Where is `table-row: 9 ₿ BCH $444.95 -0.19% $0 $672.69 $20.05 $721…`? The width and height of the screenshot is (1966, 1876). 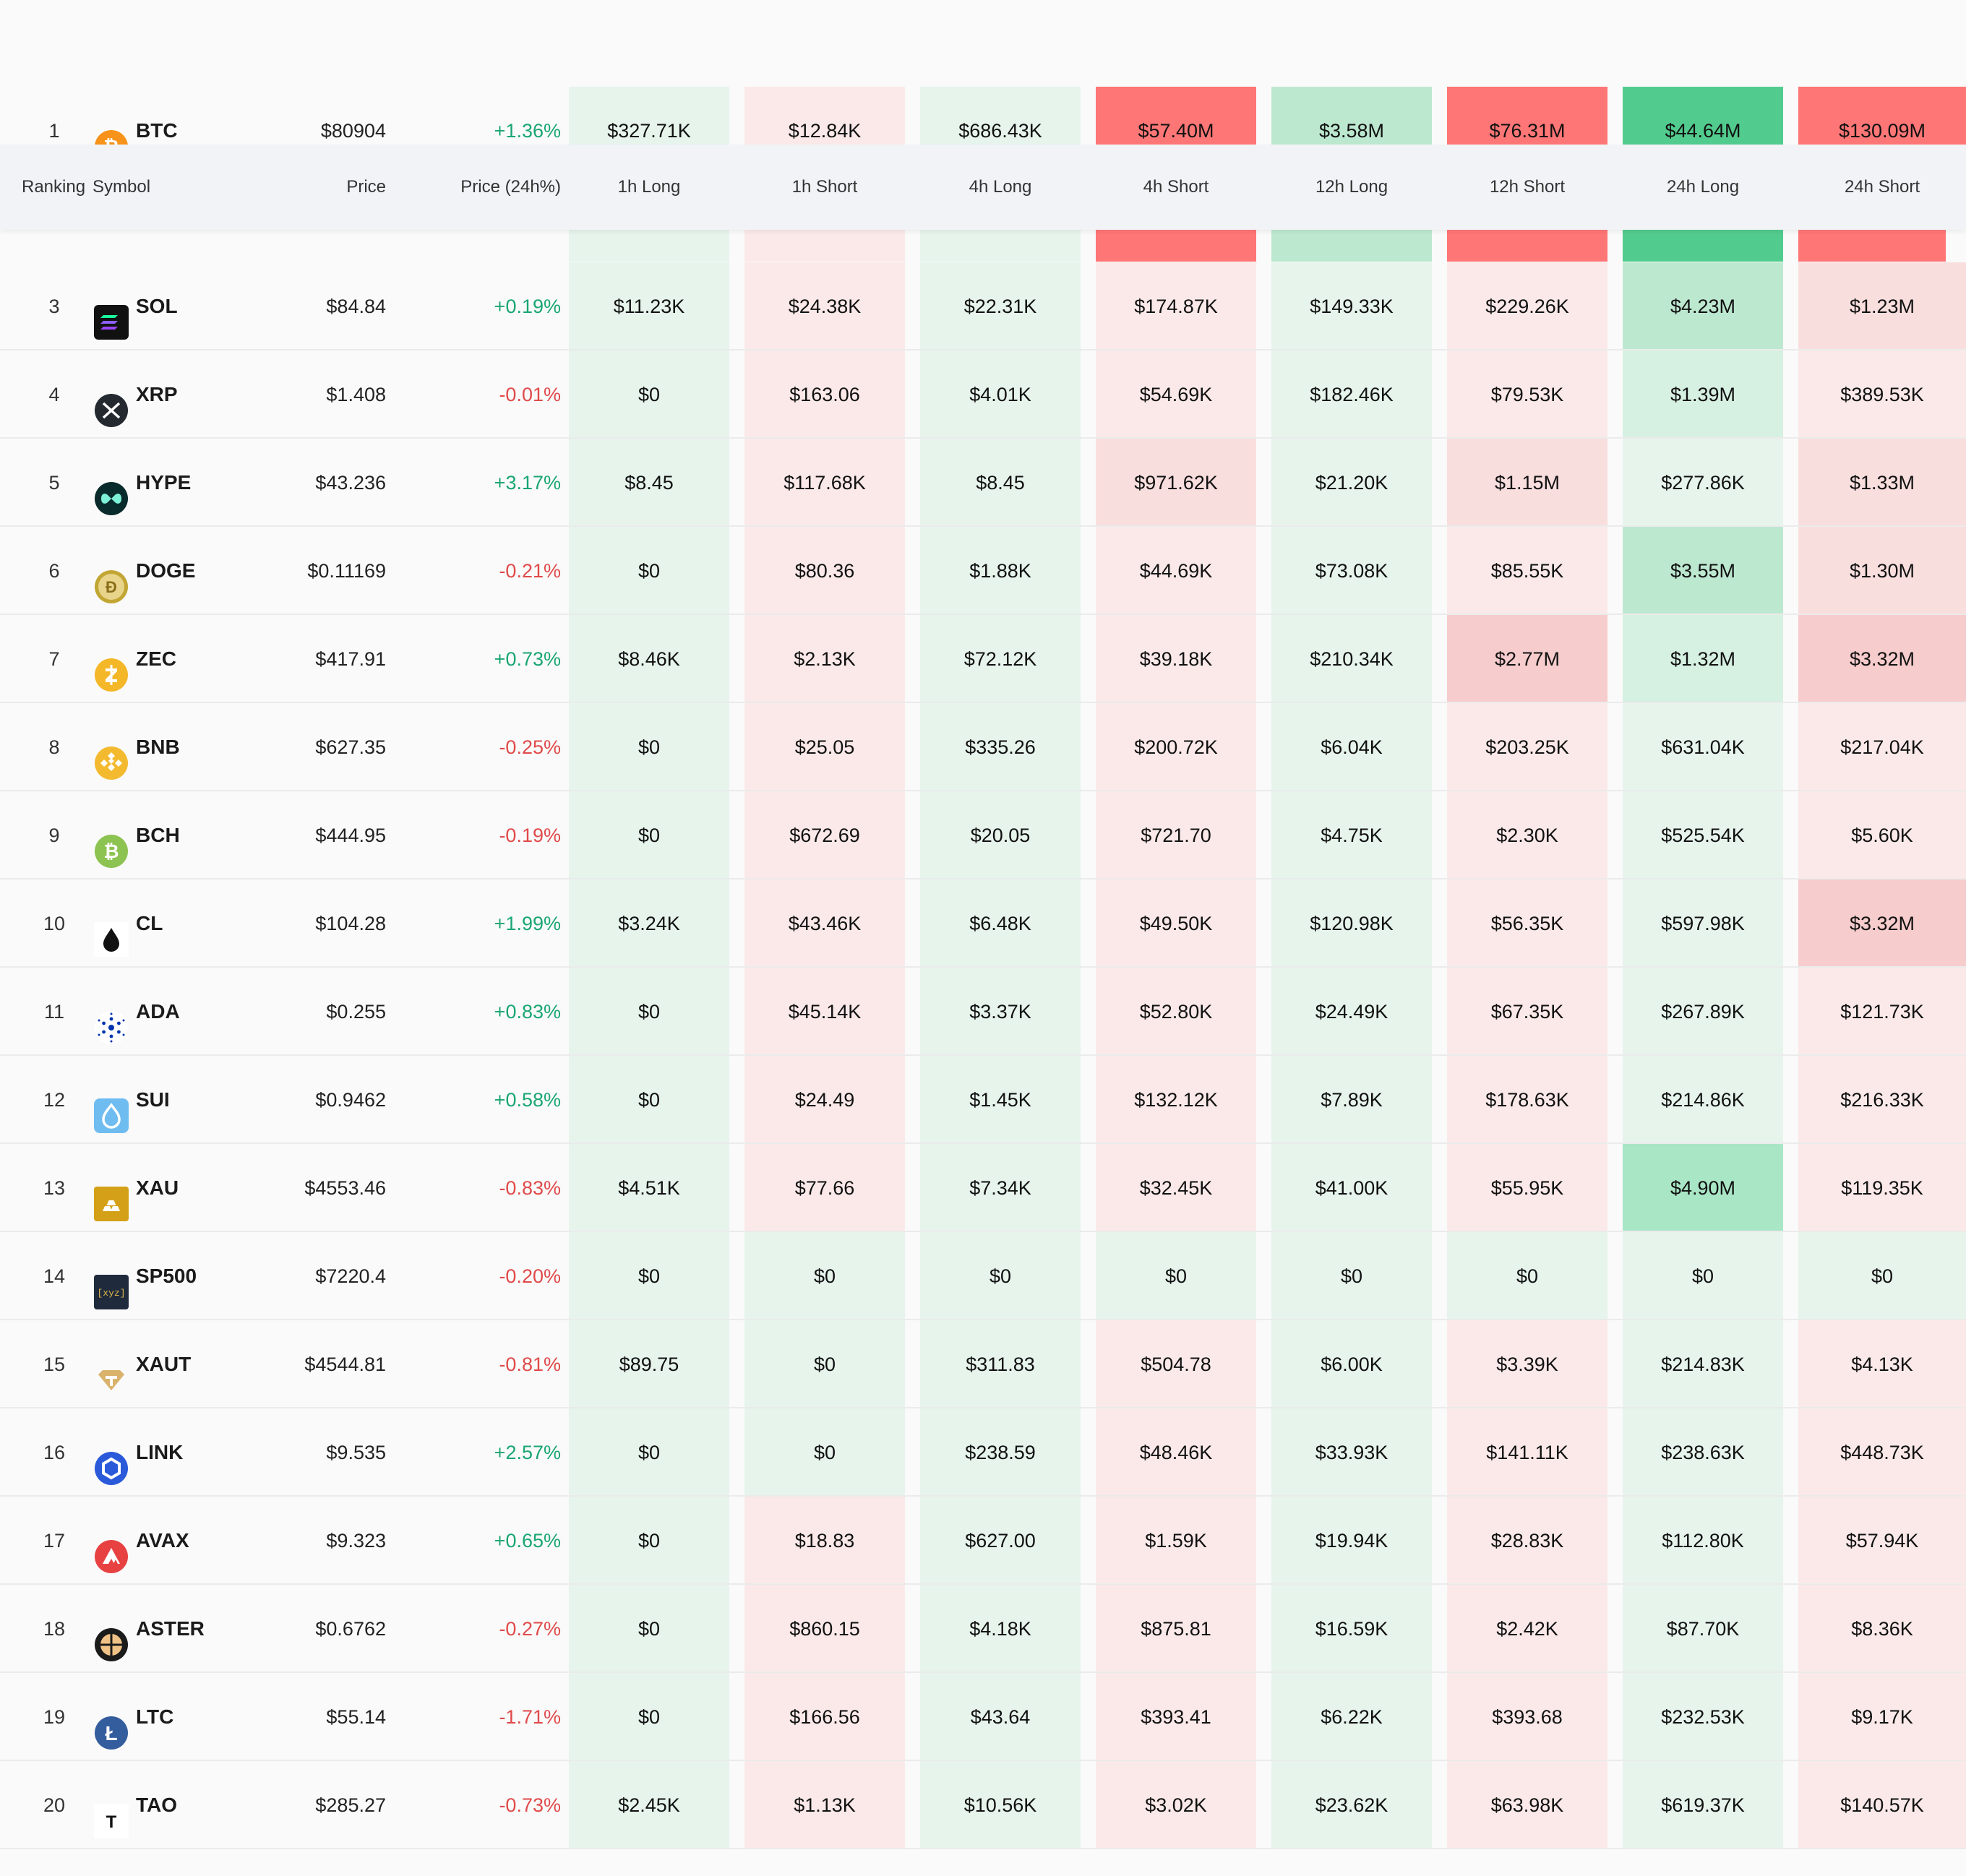
table-row: 9 ₿ BCH $444.95 -0.19% $0 $672.69 $20.05 $721… is located at coordinates (983, 835).